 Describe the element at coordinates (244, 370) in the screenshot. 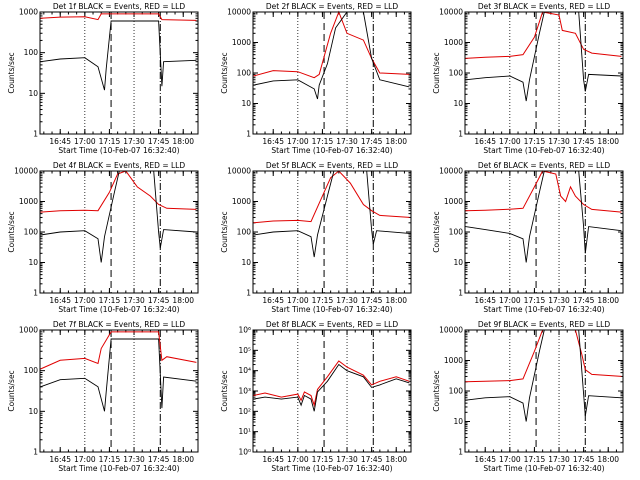

I see `y-tick-label: 10⁴` at that location.